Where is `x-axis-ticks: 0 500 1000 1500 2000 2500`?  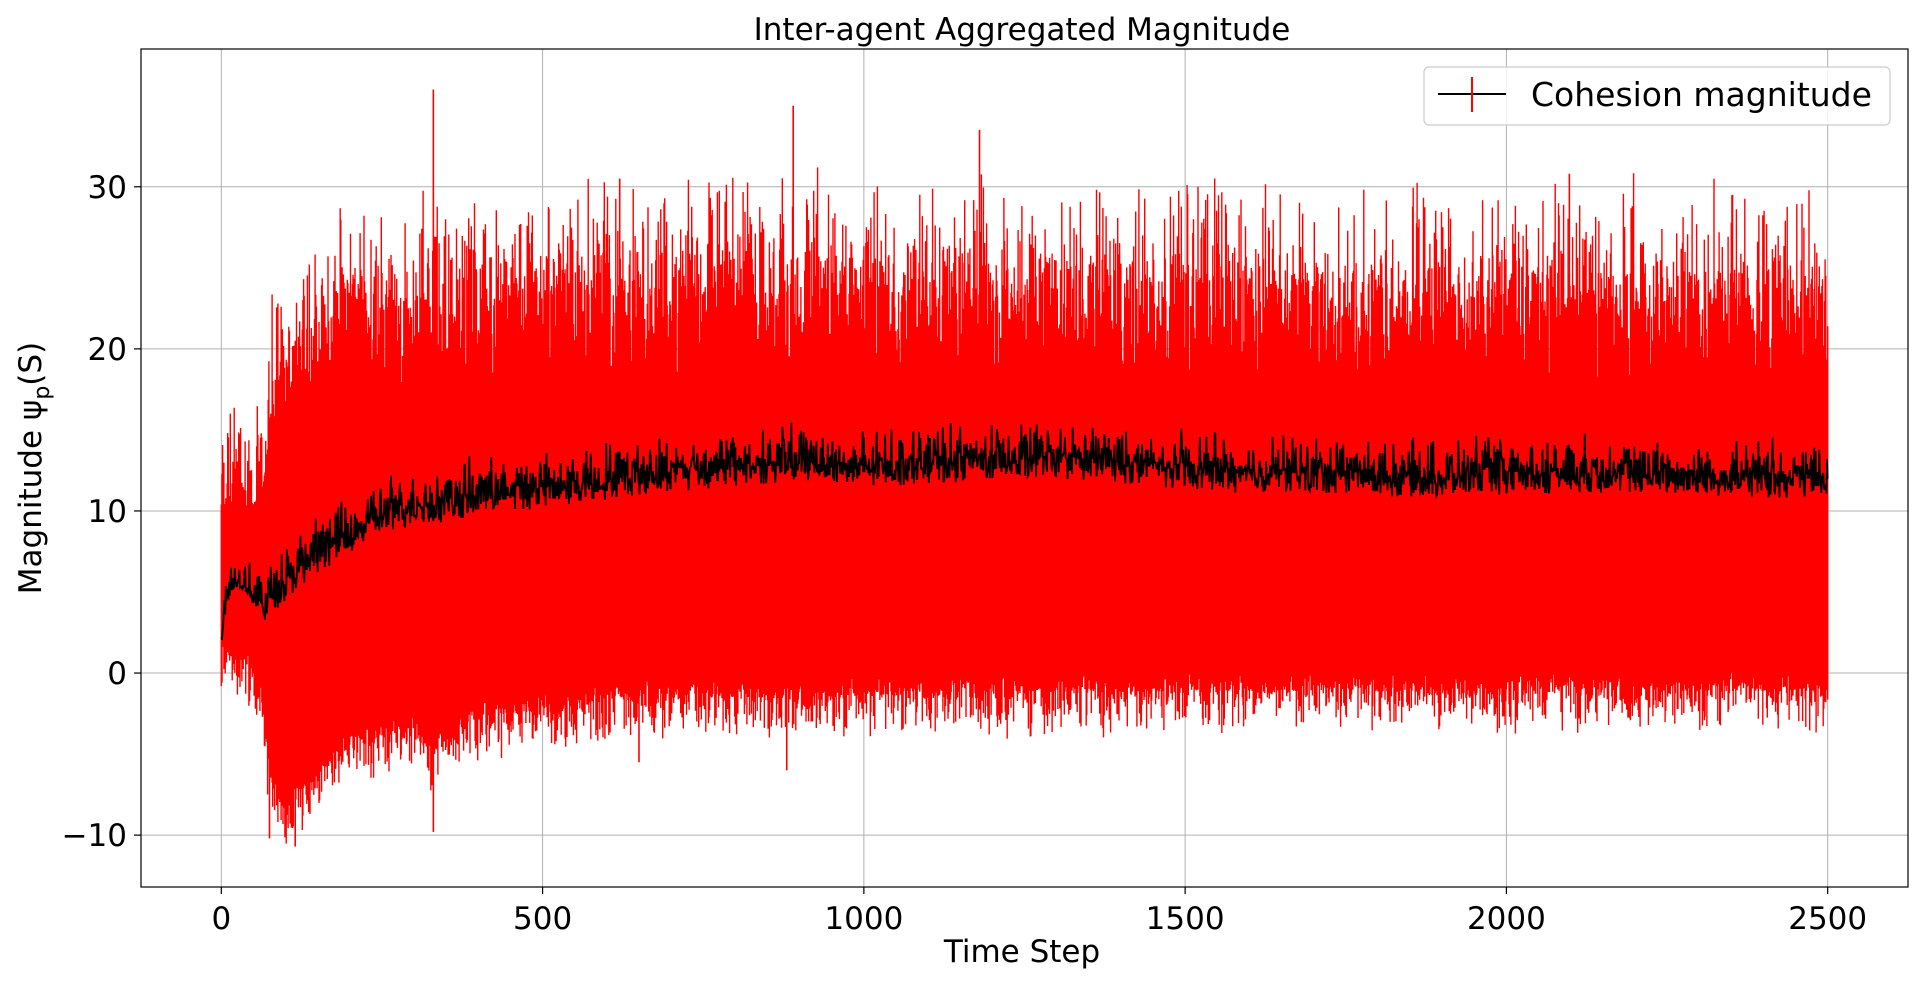
x-axis-ticks: 0 500 1000 1500 2000 2500 is located at coordinates (1039, 912).